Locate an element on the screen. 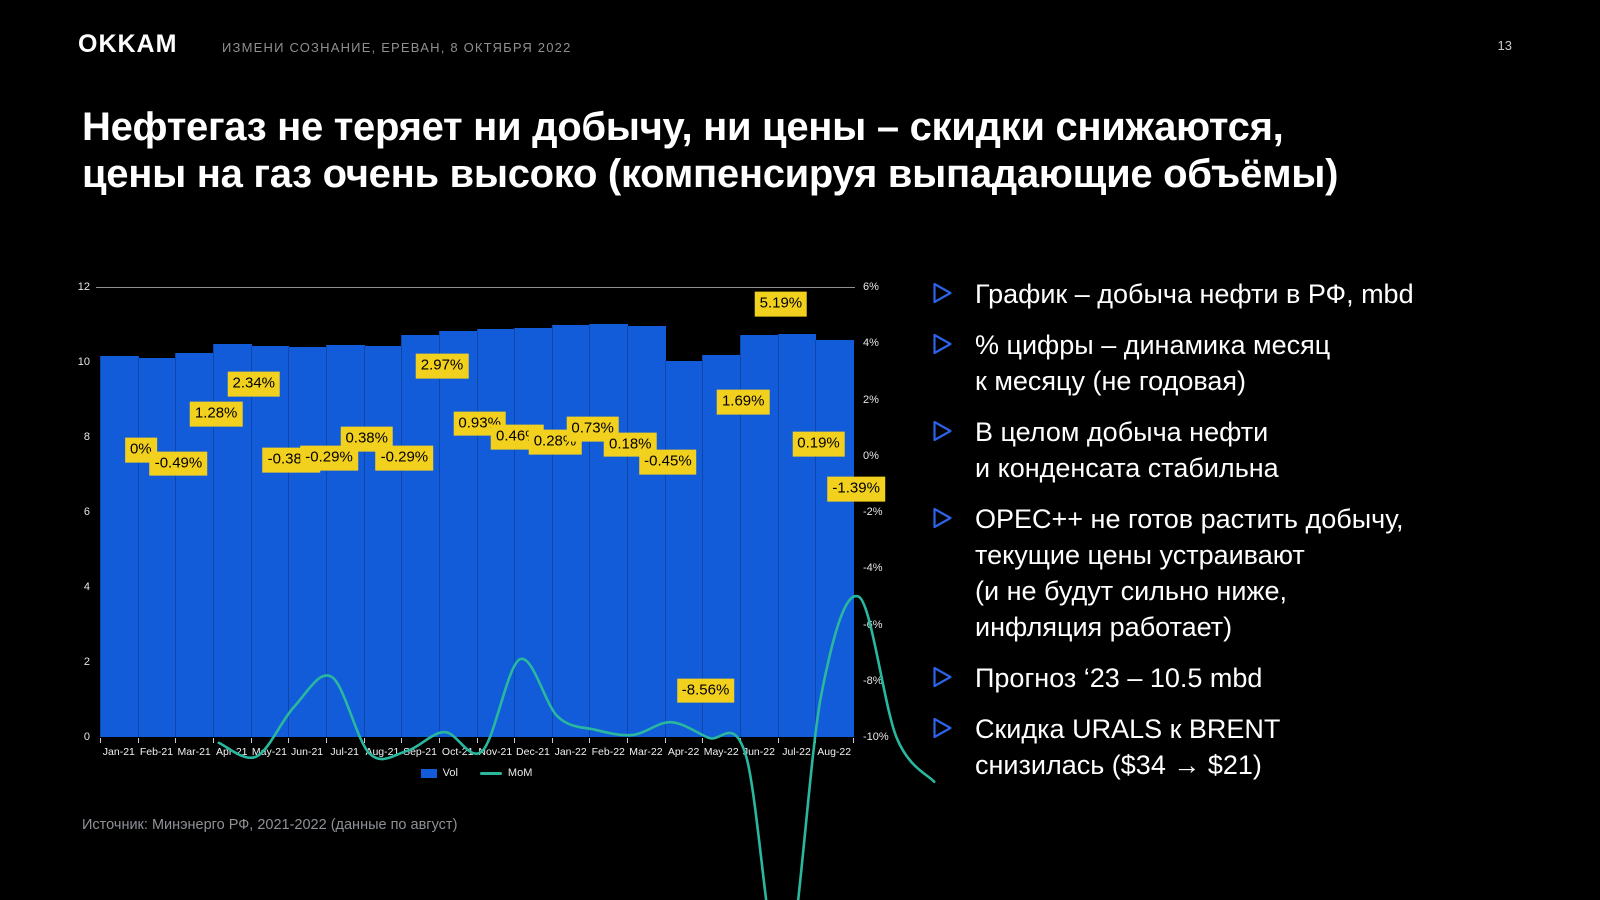 The width and height of the screenshot is (1600, 900). right-axis-tick-label: -4% is located at coordinates (873, 568).